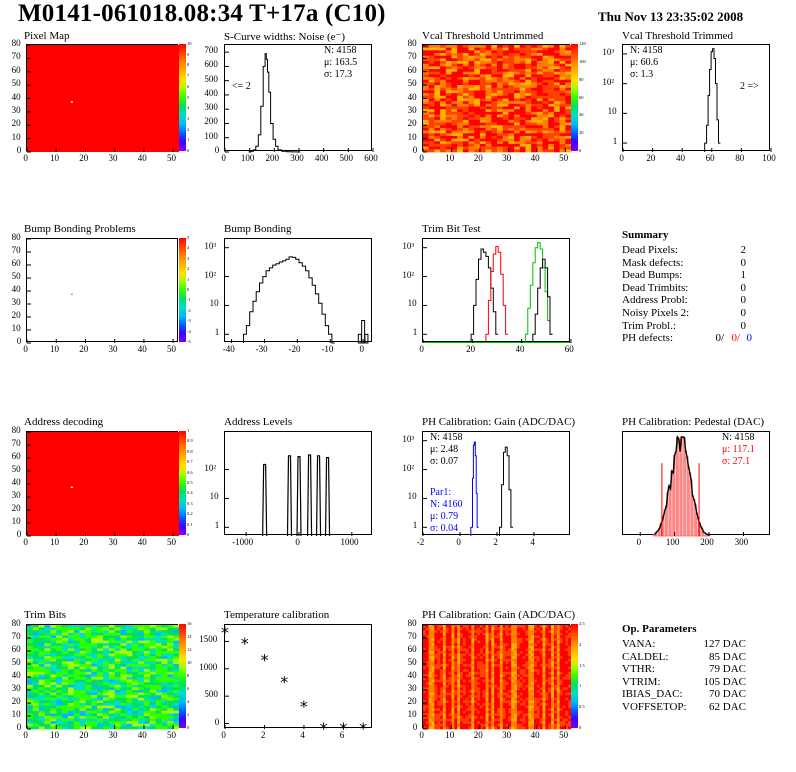 This screenshot has height=772, width=796. What do you see at coordinates (190, 503) in the screenshot?
I see `color-scale-label: 0.3` at bounding box center [190, 503].